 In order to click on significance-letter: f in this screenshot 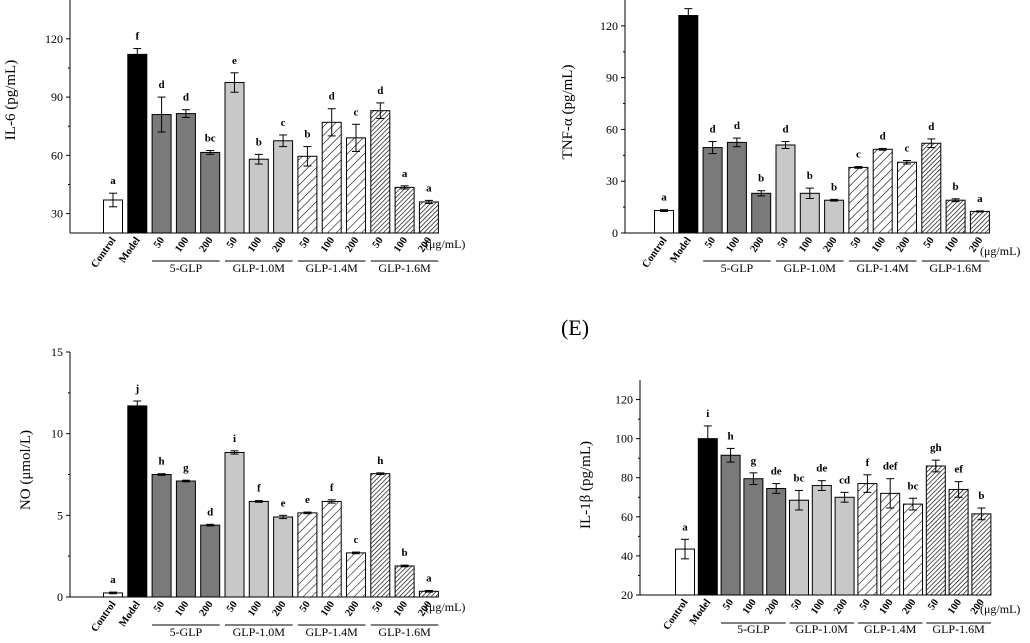, I will do `click(259, 489)`.